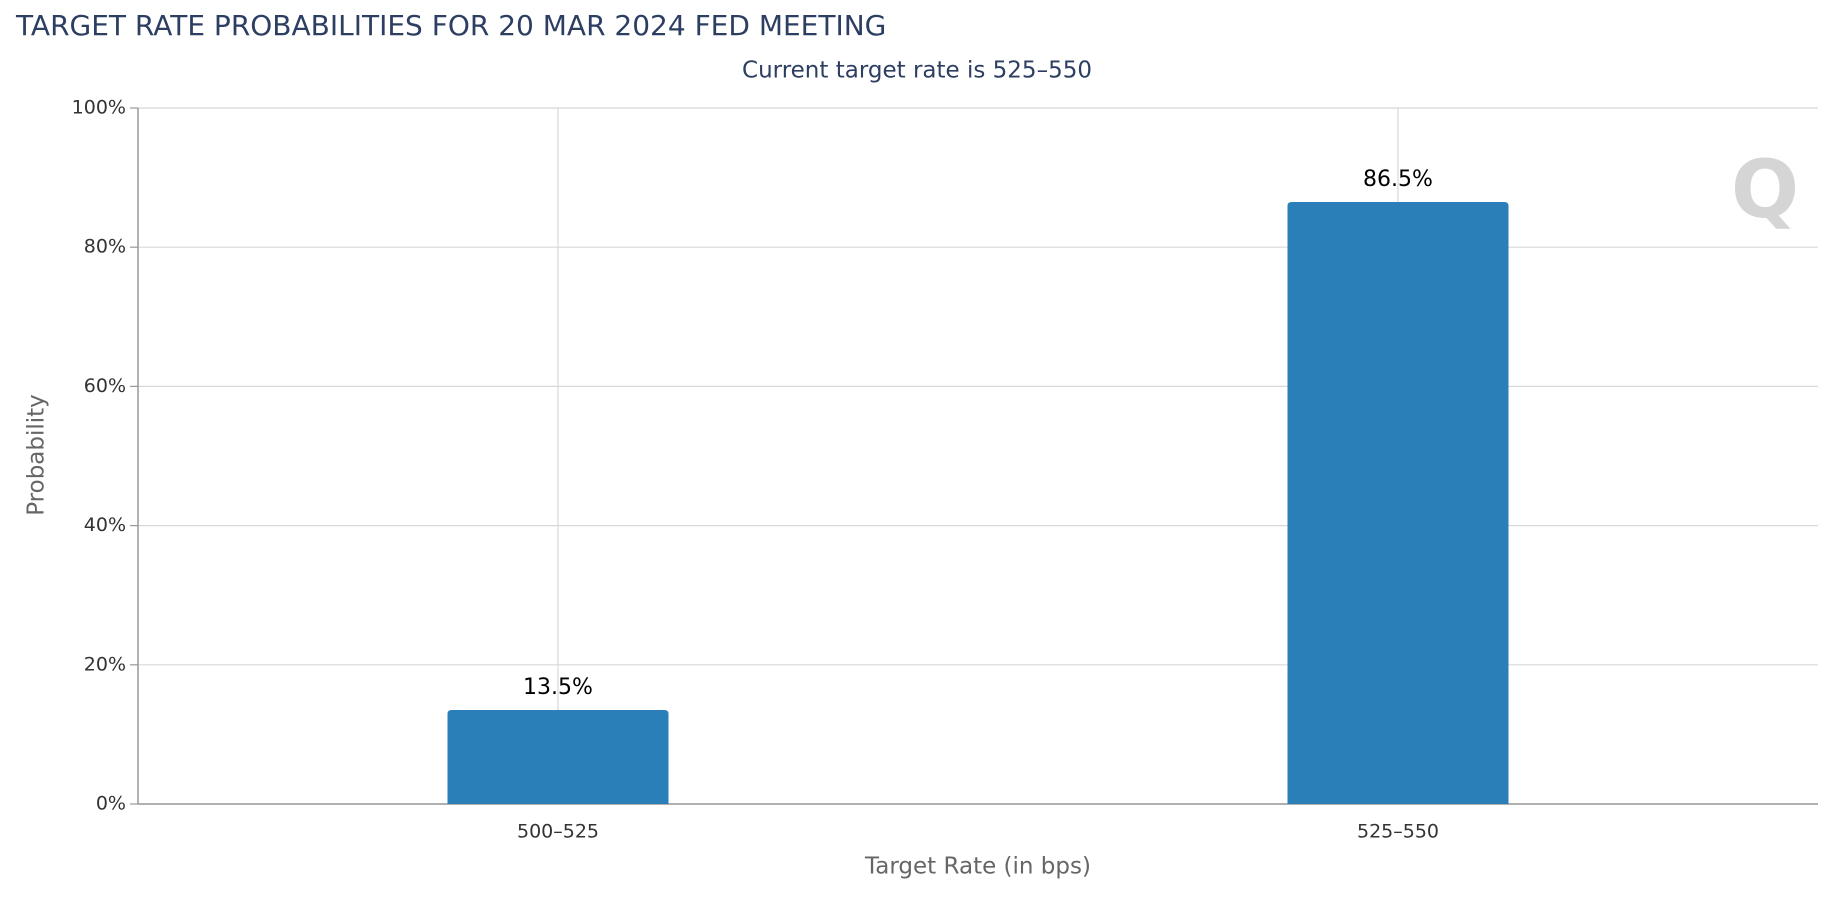 This screenshot has height=899, width=1829. I want to click on watermark: Q, so click(1765, 189).